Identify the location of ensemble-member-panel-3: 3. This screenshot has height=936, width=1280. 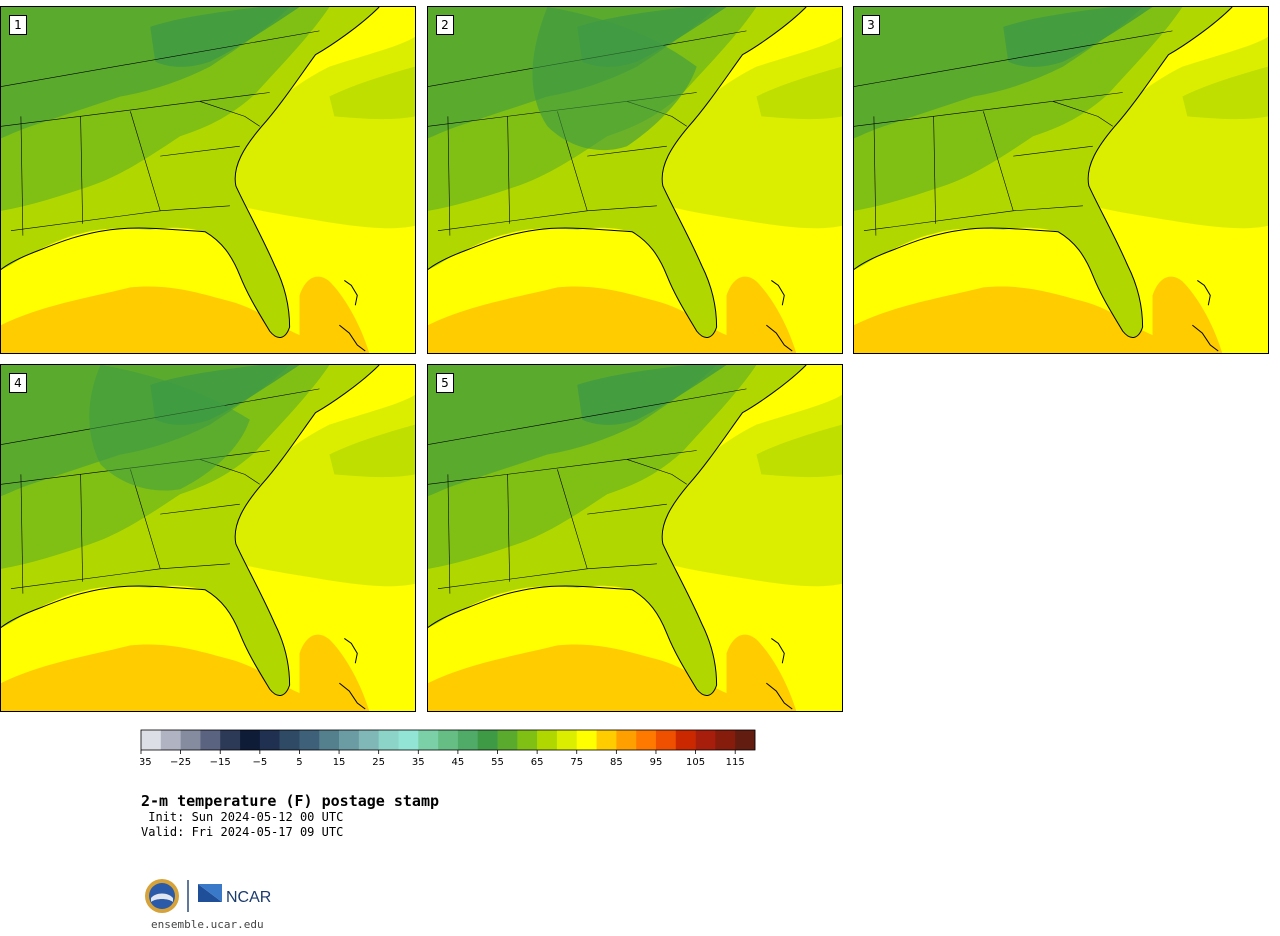
(1061, 180).